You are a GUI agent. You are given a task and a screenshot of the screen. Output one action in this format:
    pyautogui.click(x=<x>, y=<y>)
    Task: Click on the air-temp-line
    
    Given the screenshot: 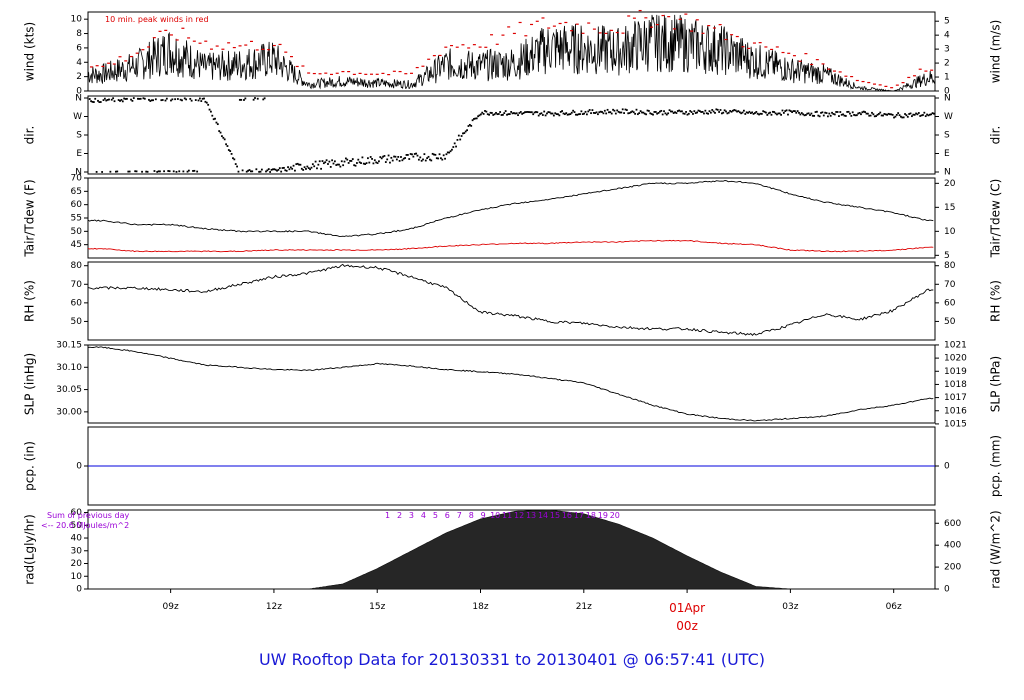 What is the action you would take?
    pyautogui.click(x=510, y=208)
    